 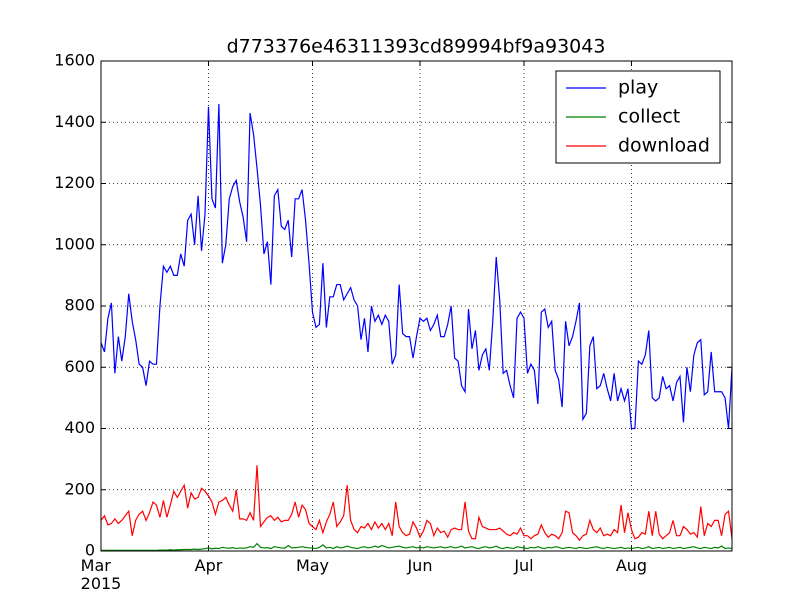 What do you see at coordinates (631, 565) in the screenshot?
I see `x-tick-label: Aug` at bounding box center [631, 565].